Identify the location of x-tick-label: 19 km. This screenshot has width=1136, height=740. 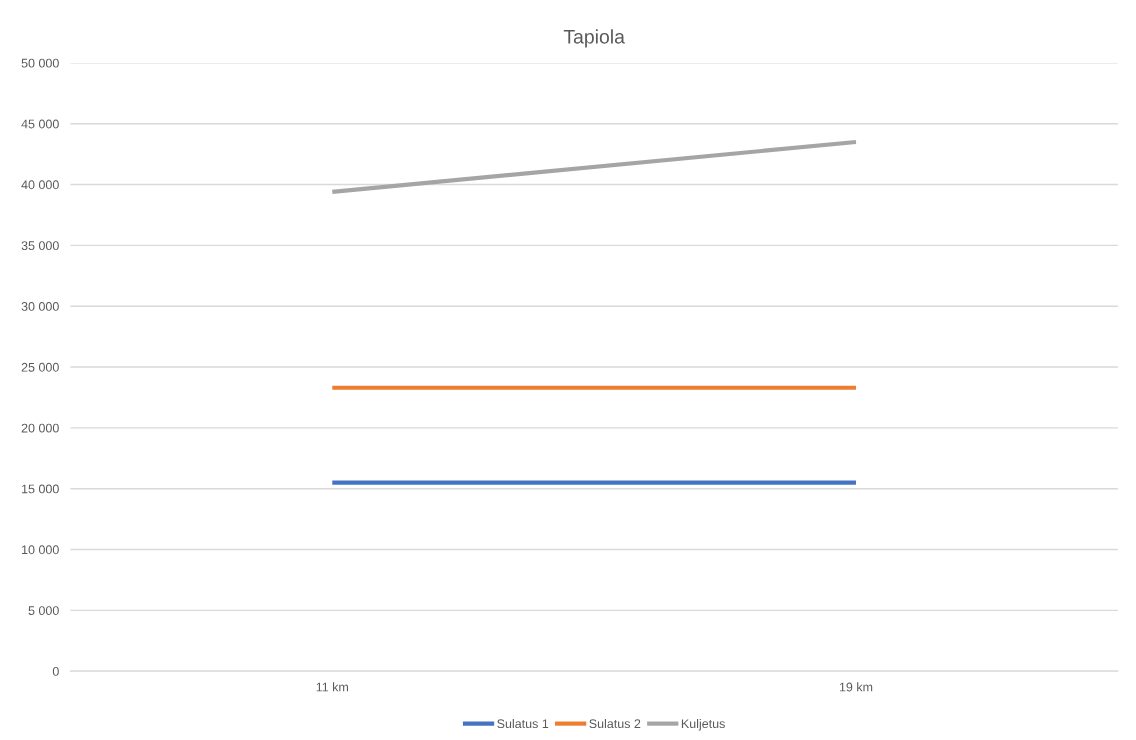
(856, 687).